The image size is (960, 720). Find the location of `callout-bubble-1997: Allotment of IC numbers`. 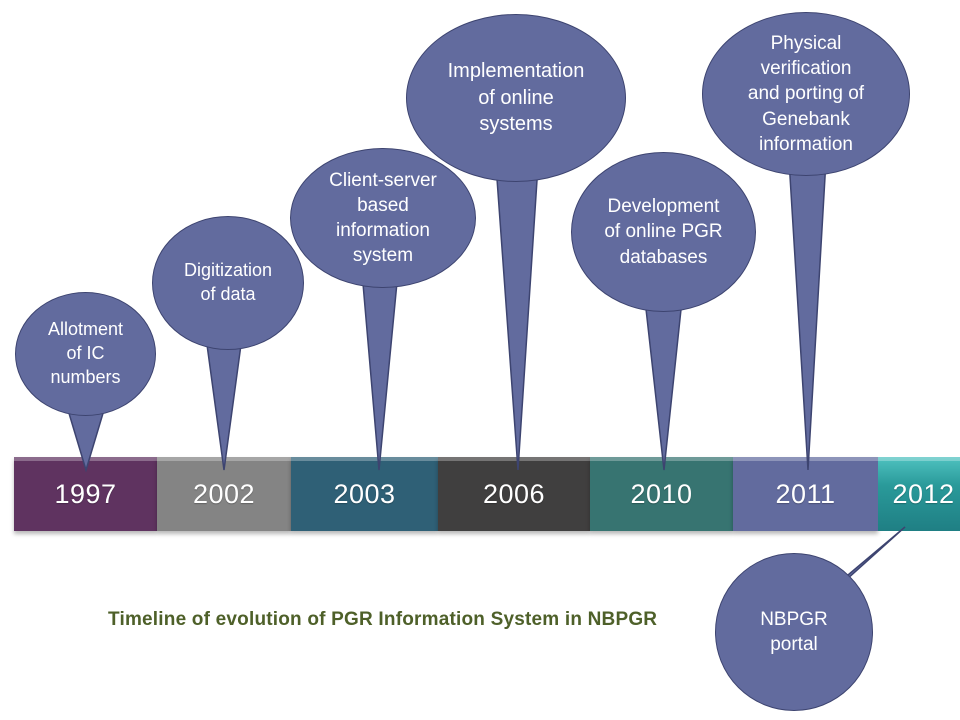

callout-bubble-1997: Allotment of IC numbers is located at coordinates (85, 354).